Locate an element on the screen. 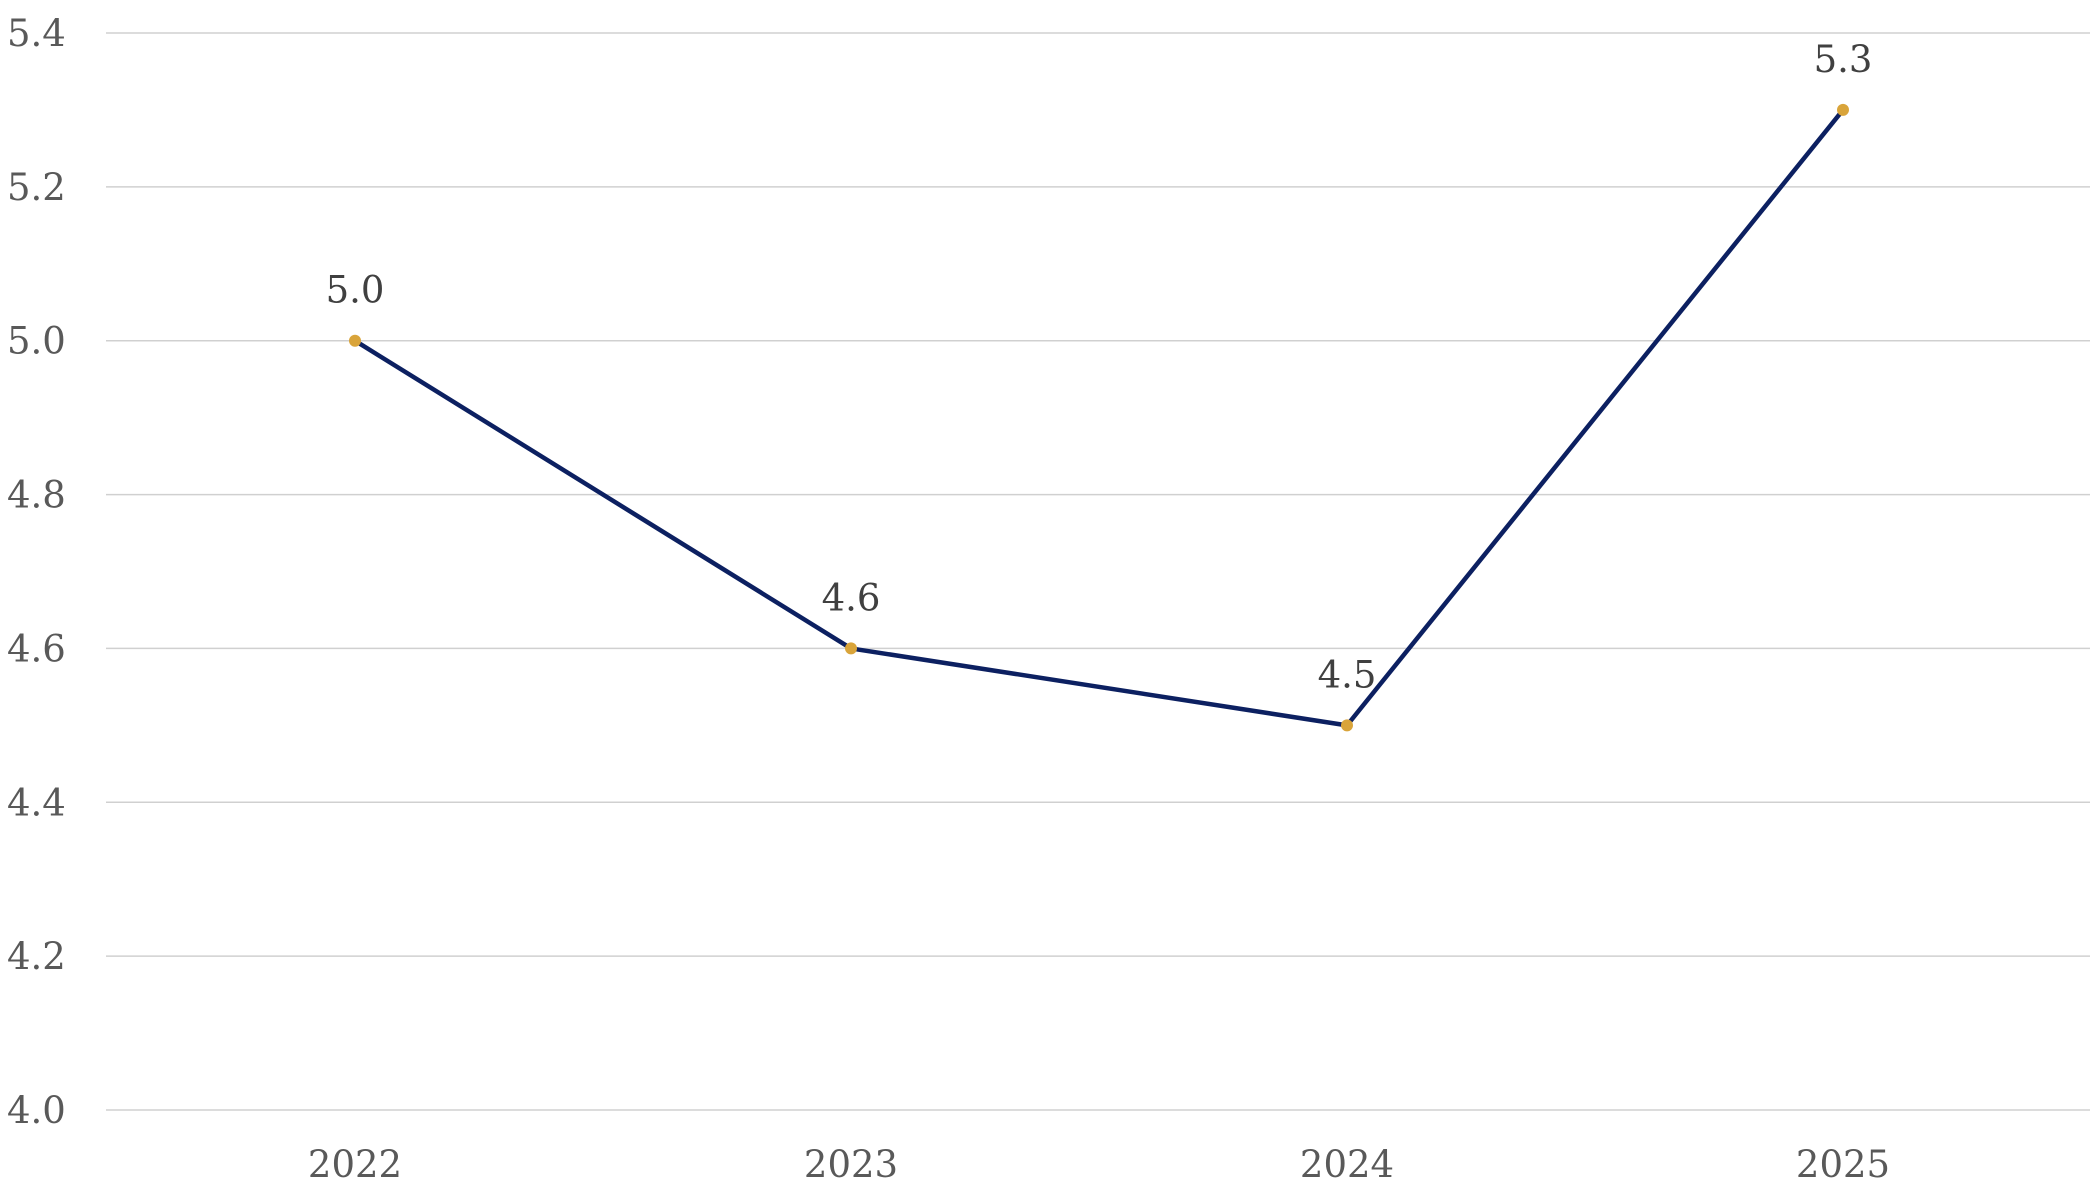  y-tick-label: 4.6 is located at coordinates (36, 648).